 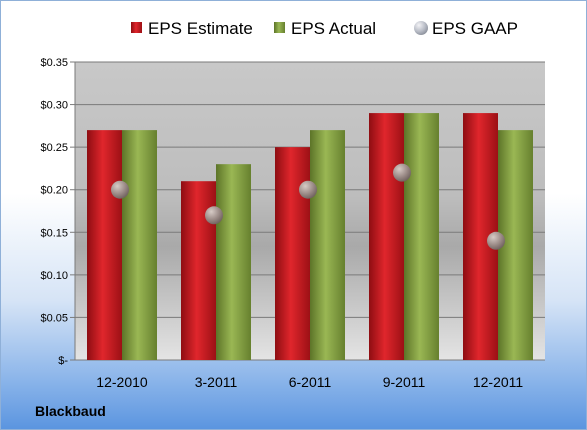 What do you see at coordinates (63, 361) in the screenshot?
I see `y-tick-label: $-` at bounding box center [63, 361].